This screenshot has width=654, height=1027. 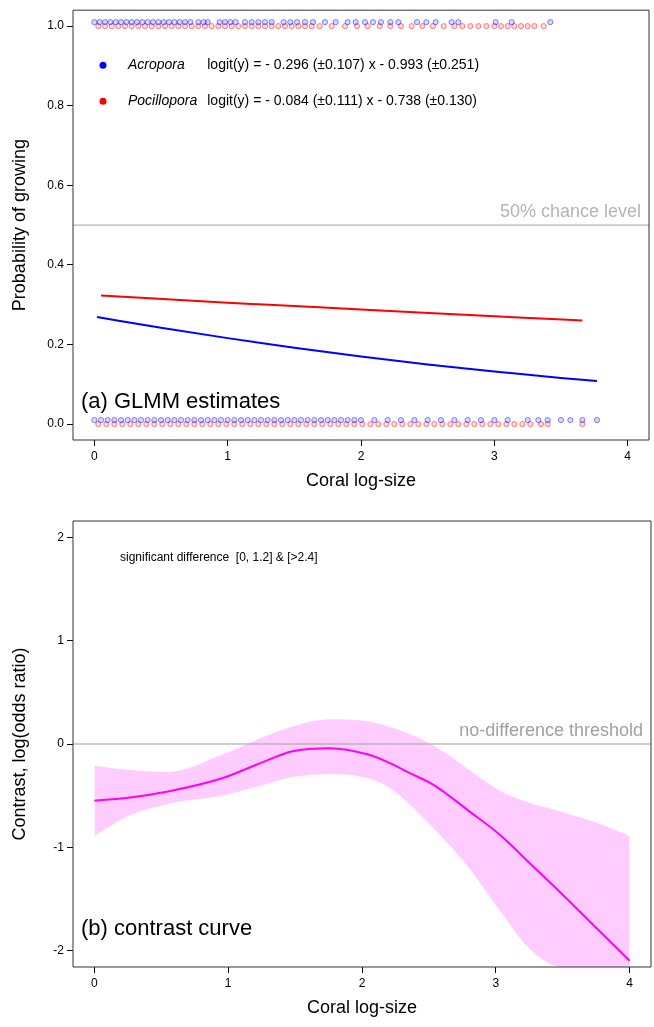 I want to click on y-tick-label: 0.2, so click(x=56, y=343).